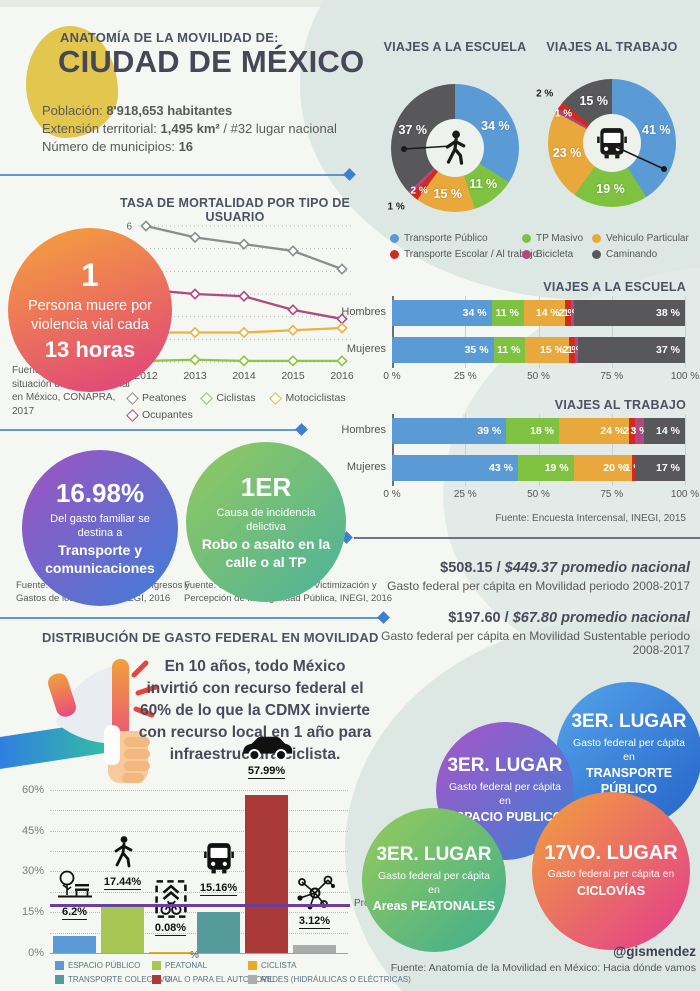 This screenshot has width=700, height=991. I want to click on legend-label: Motociclistas, so click(315, 398).